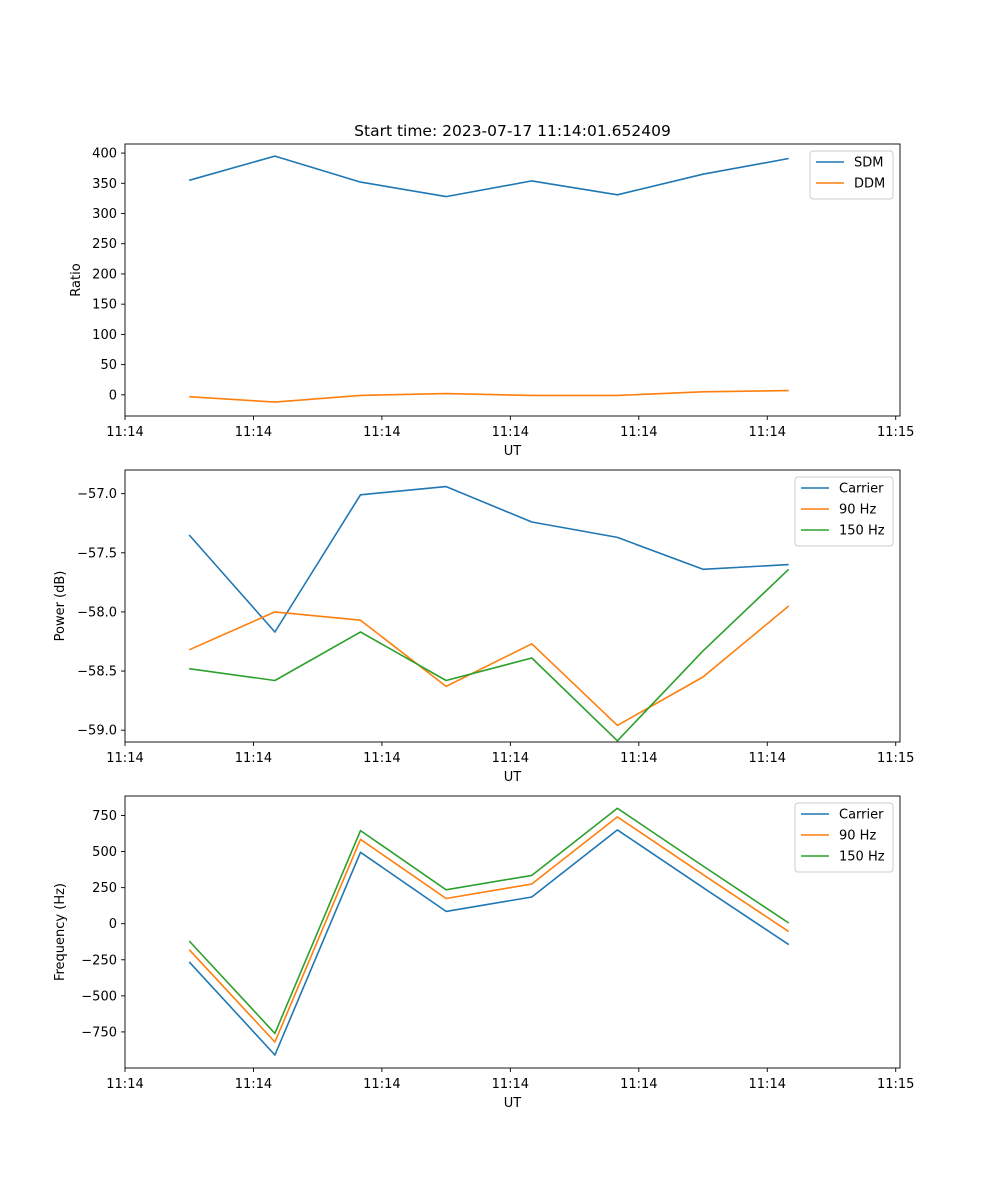 This screenshot has width=1000, height=1200. I want to click on y-tick-label: −250, so click(99, 960).